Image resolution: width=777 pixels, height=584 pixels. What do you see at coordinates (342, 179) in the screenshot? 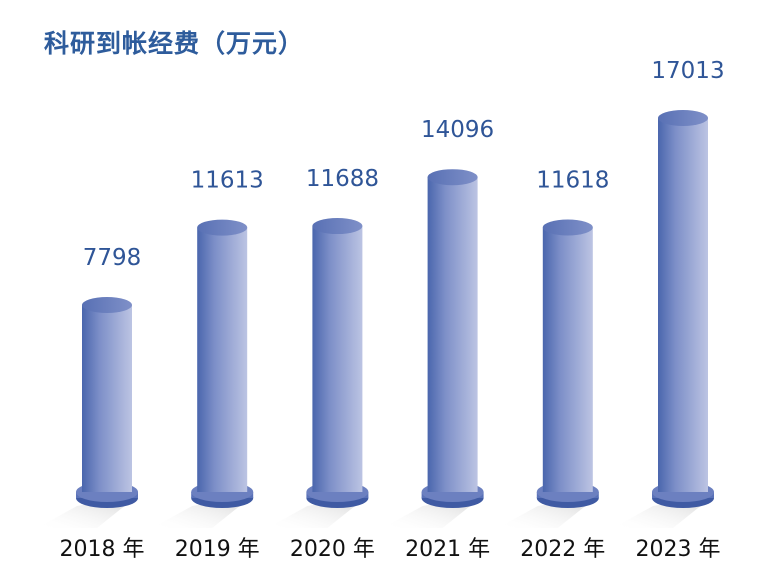
I see `data-label: 11688` at bounding box center [342, 179].